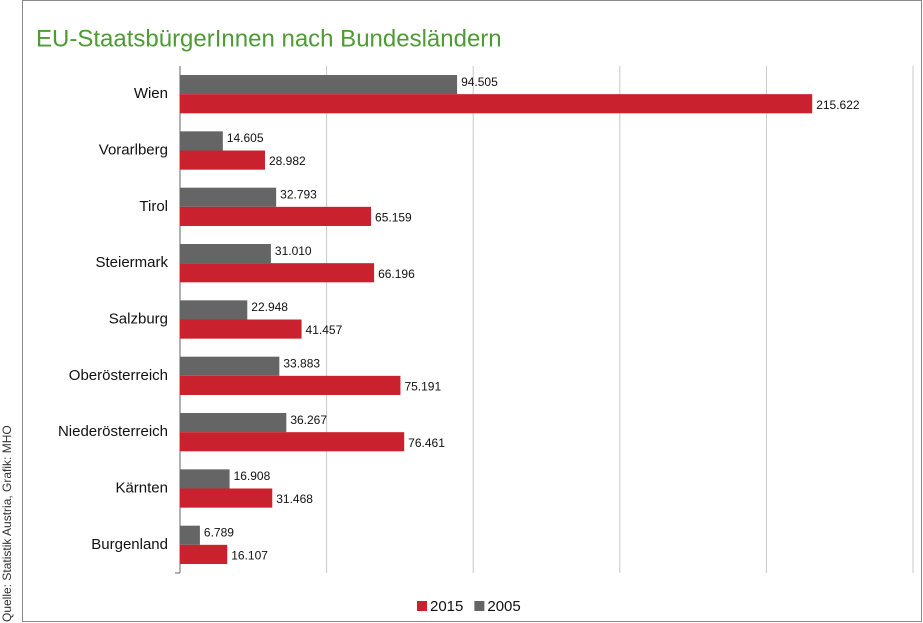  Describe the element at coordinates (133, 149) in the screenshot. I see `category-label: Vorarlberg` at that location.